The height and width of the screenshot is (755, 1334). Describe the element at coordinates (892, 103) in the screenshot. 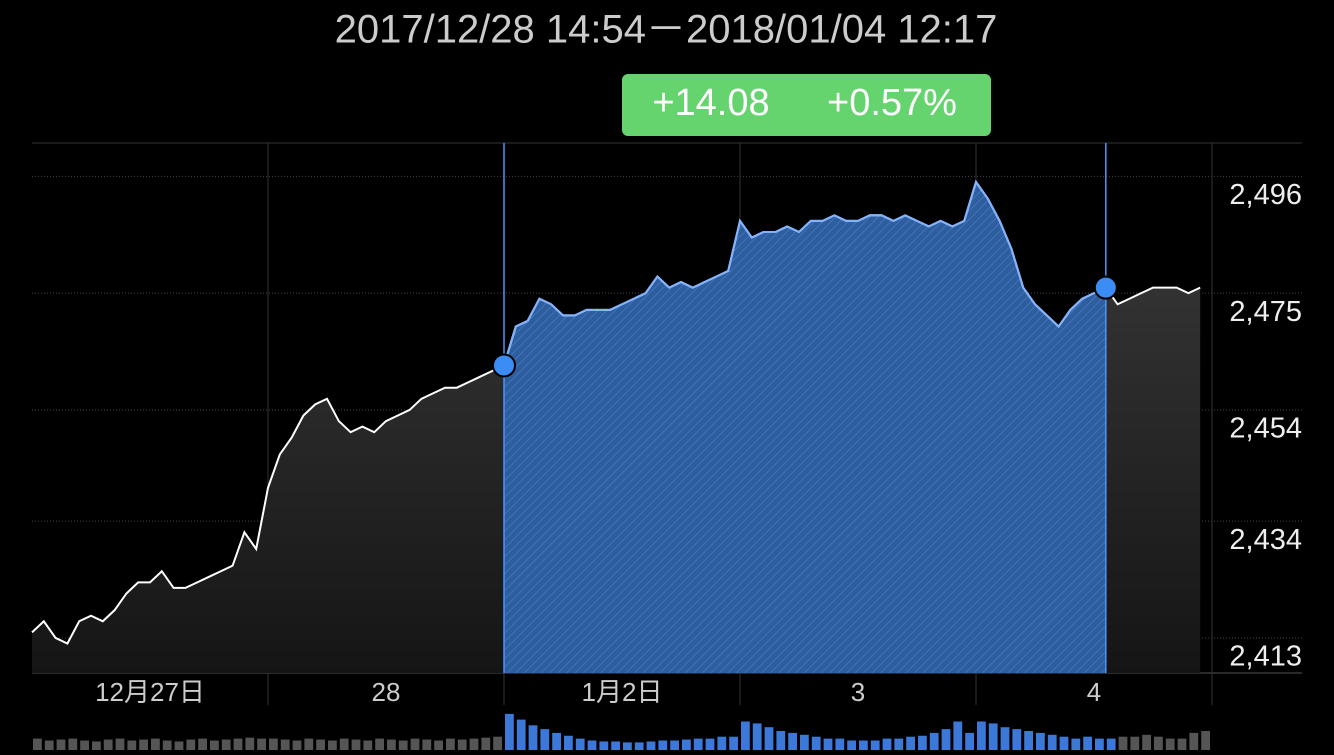

I see `change-percent: +0.57%` at that location.